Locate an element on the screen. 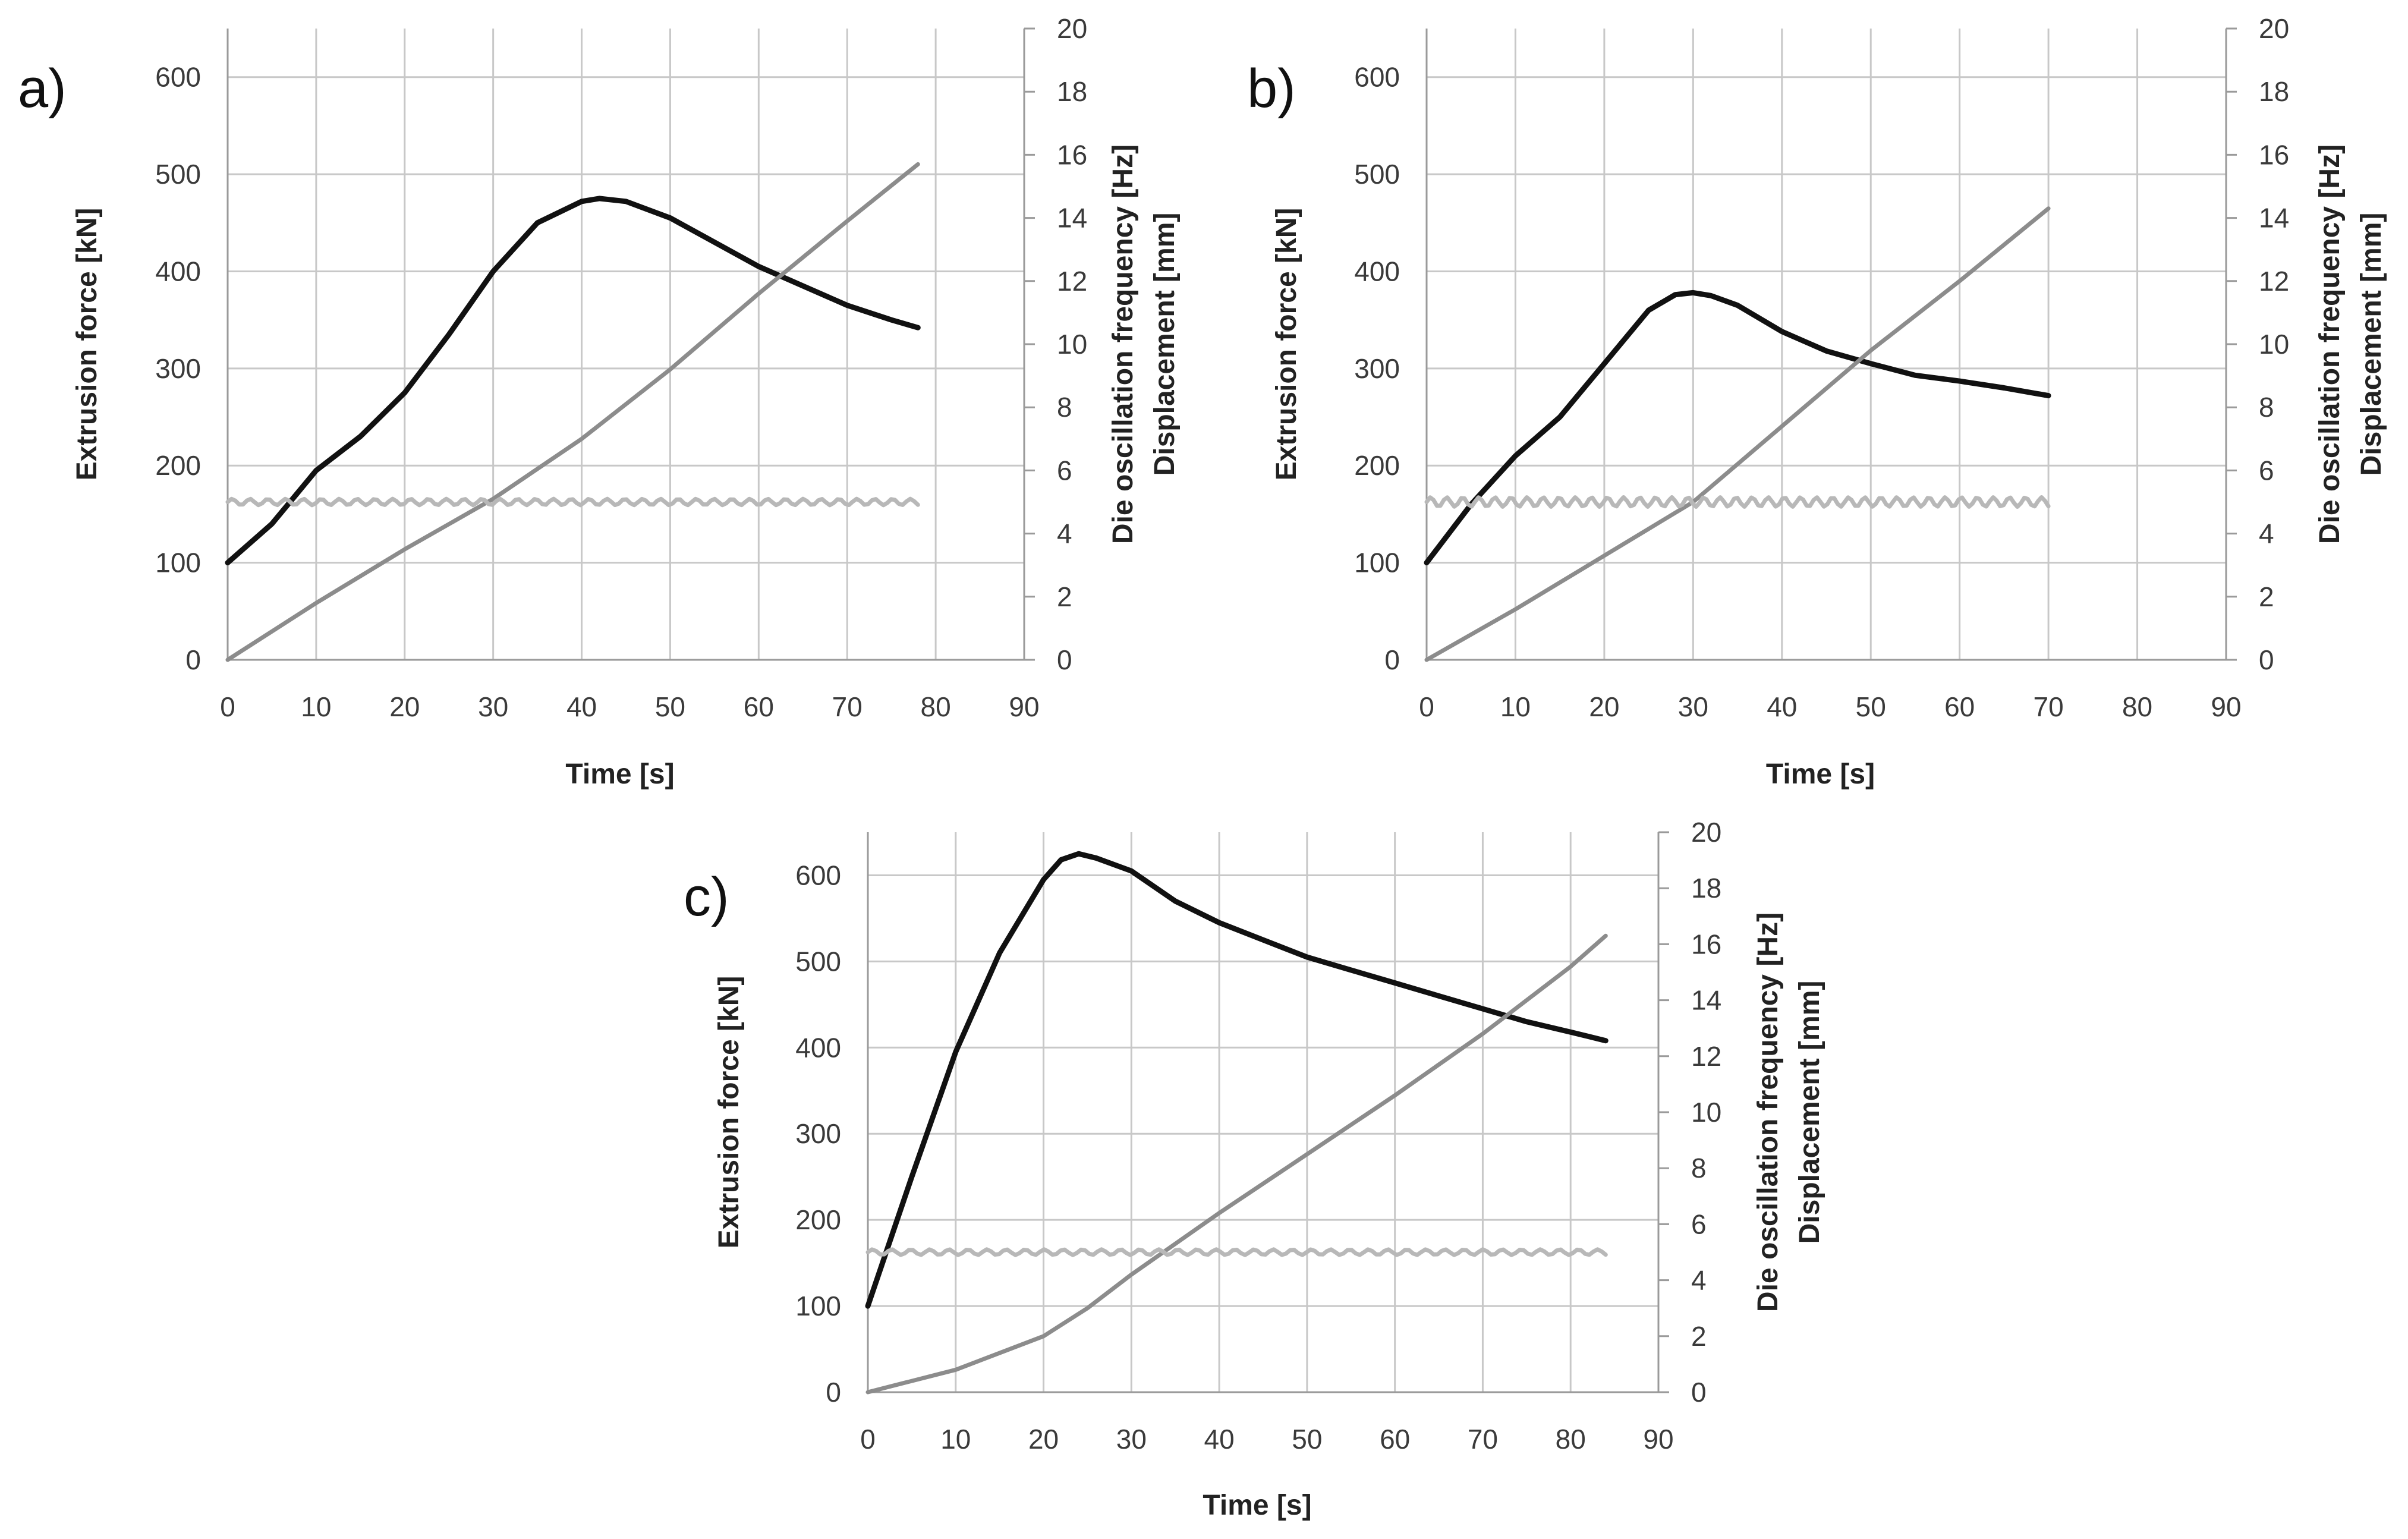 The image size is (2408, 1539). panel-label: b) is located at coordinates (1271, 88).